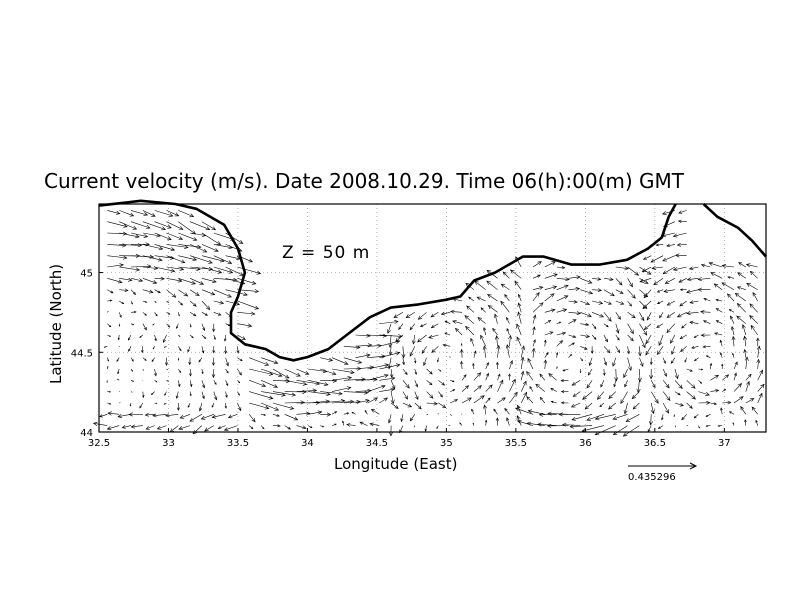  Describe the element at coordinates (585, 443) in the screenshot. I see `x-tick-label: 36` at that location.